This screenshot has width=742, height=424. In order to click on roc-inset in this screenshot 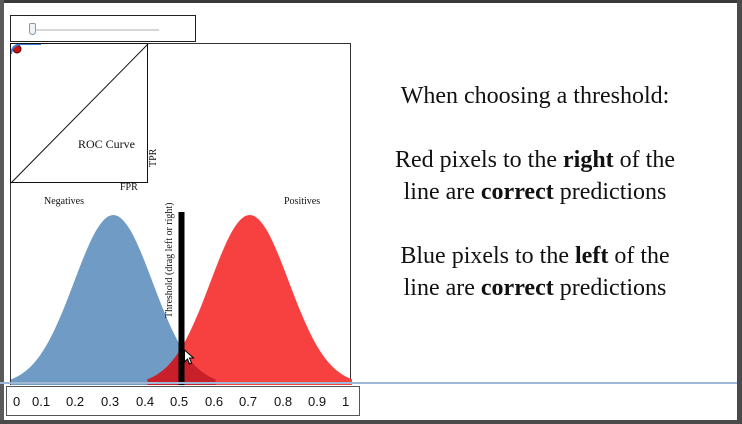, I will do `click(79, 113)`.